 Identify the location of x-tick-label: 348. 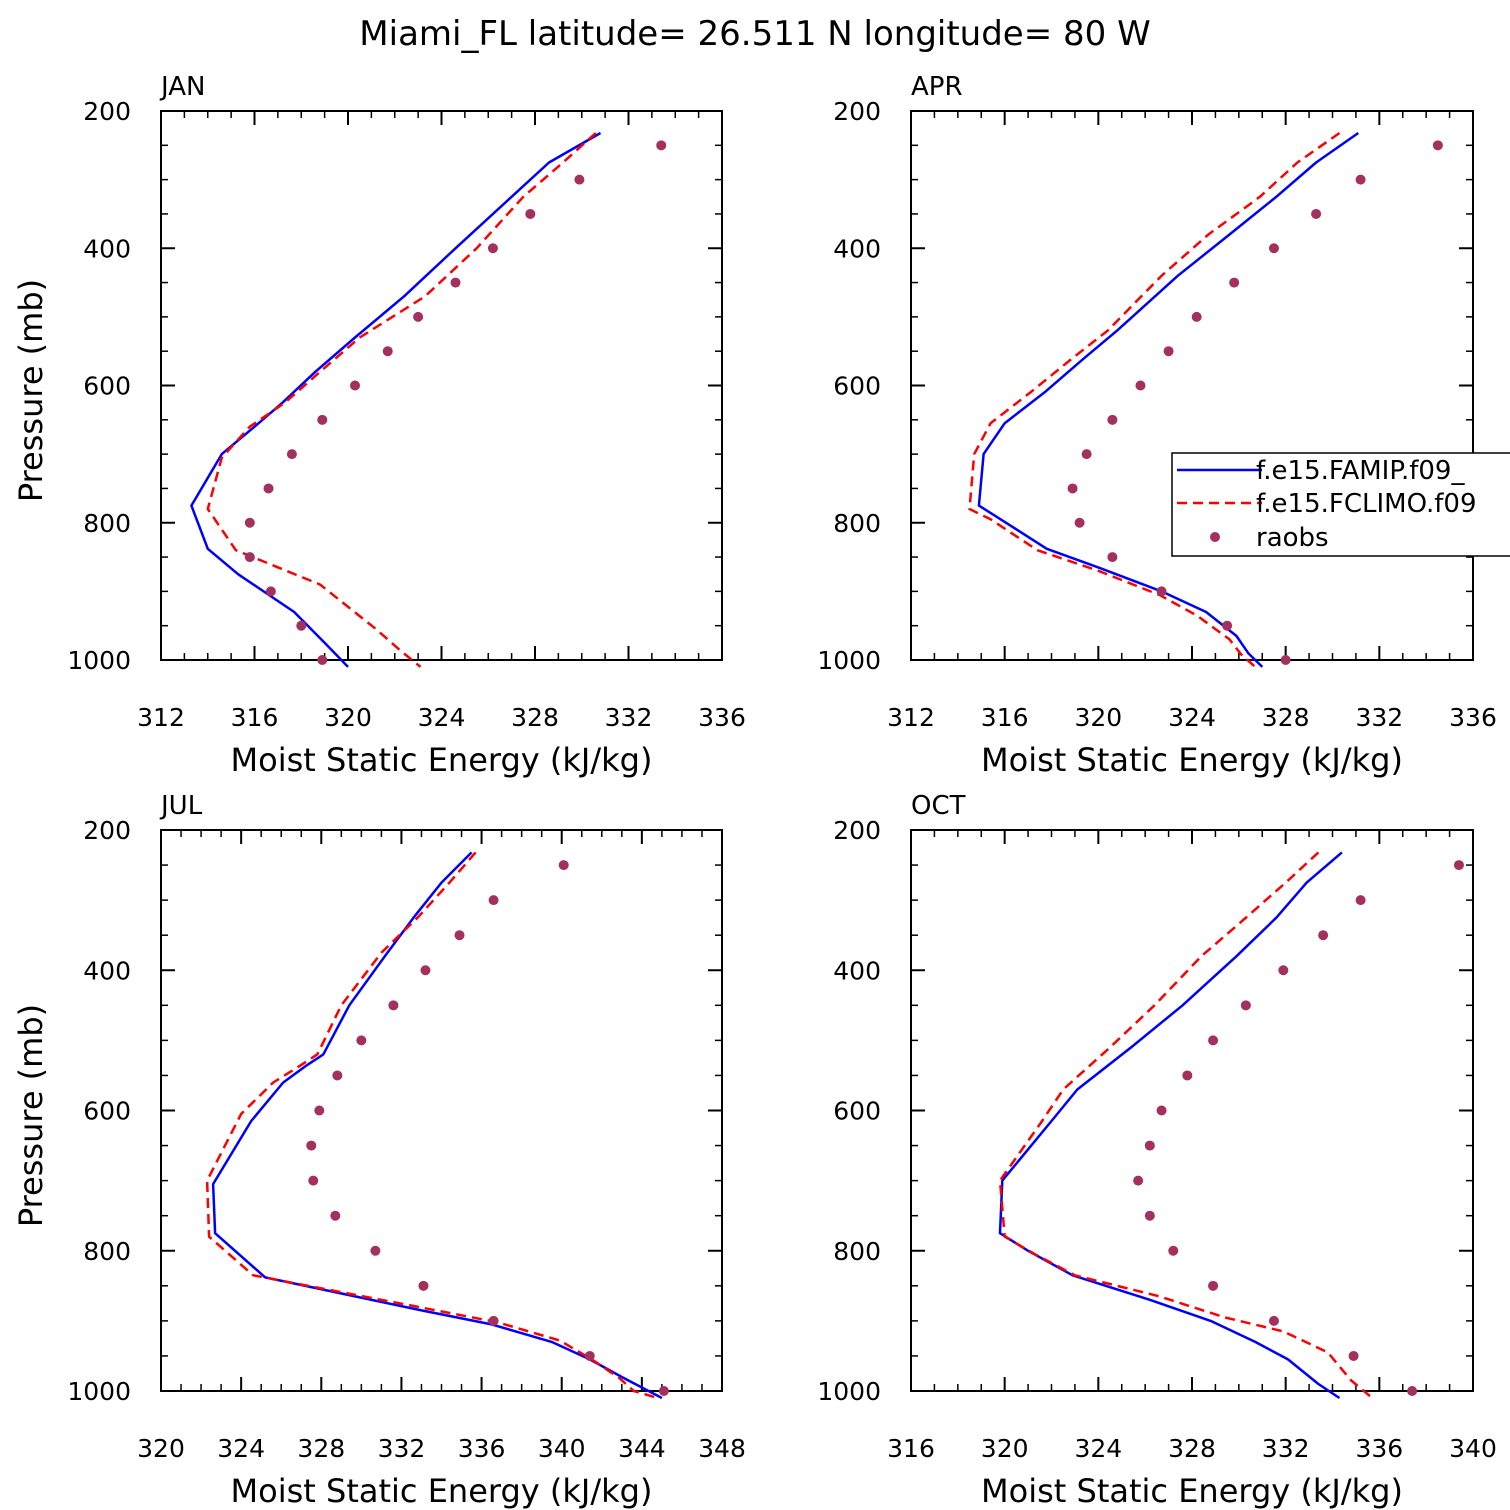
(722, 1448).